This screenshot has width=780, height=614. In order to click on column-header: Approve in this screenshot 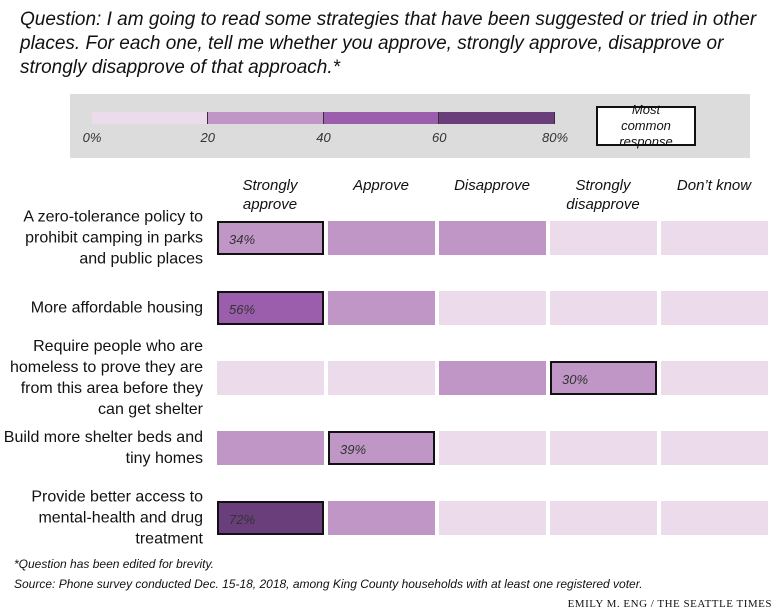, I will do `click(381, 185)`.